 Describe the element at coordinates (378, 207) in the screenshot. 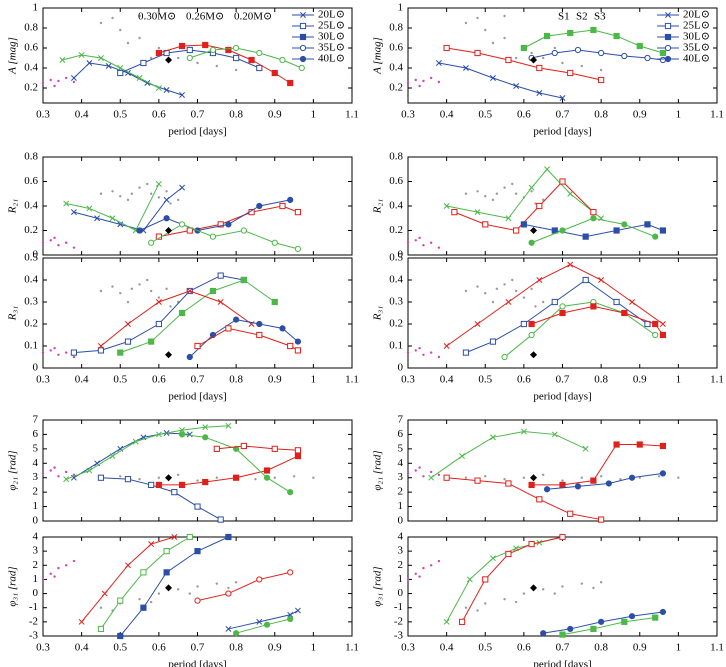

I see `y-axis-label: R₂₁` at that location.